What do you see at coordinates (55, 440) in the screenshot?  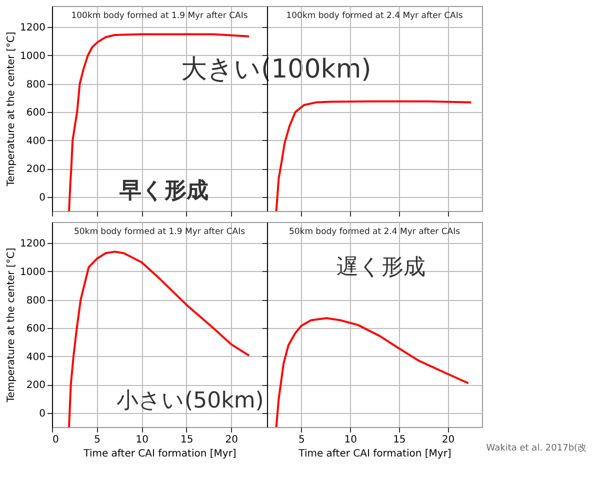 I see `x-tick-label: 0` at bounding box center [55, 440].